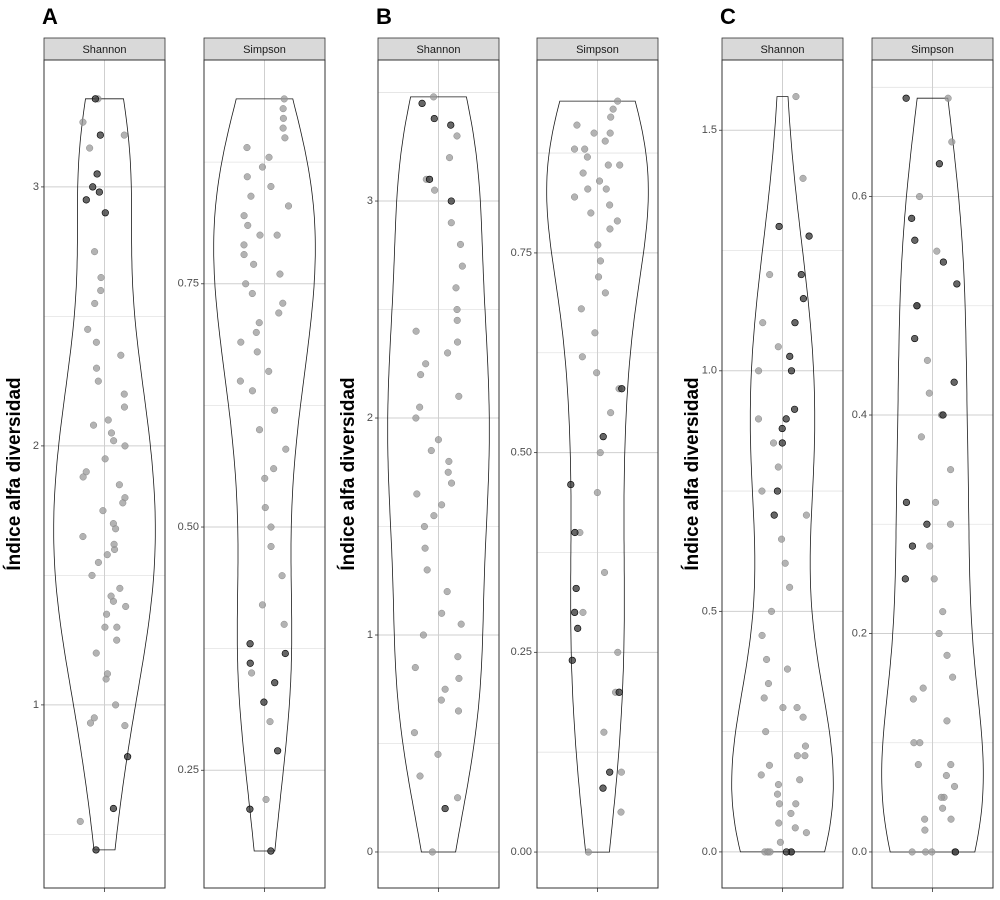 Image resolution: width=1000 pixels, height=900 pixels. I want to click on y-tick-label: 0, so click(370, 852).